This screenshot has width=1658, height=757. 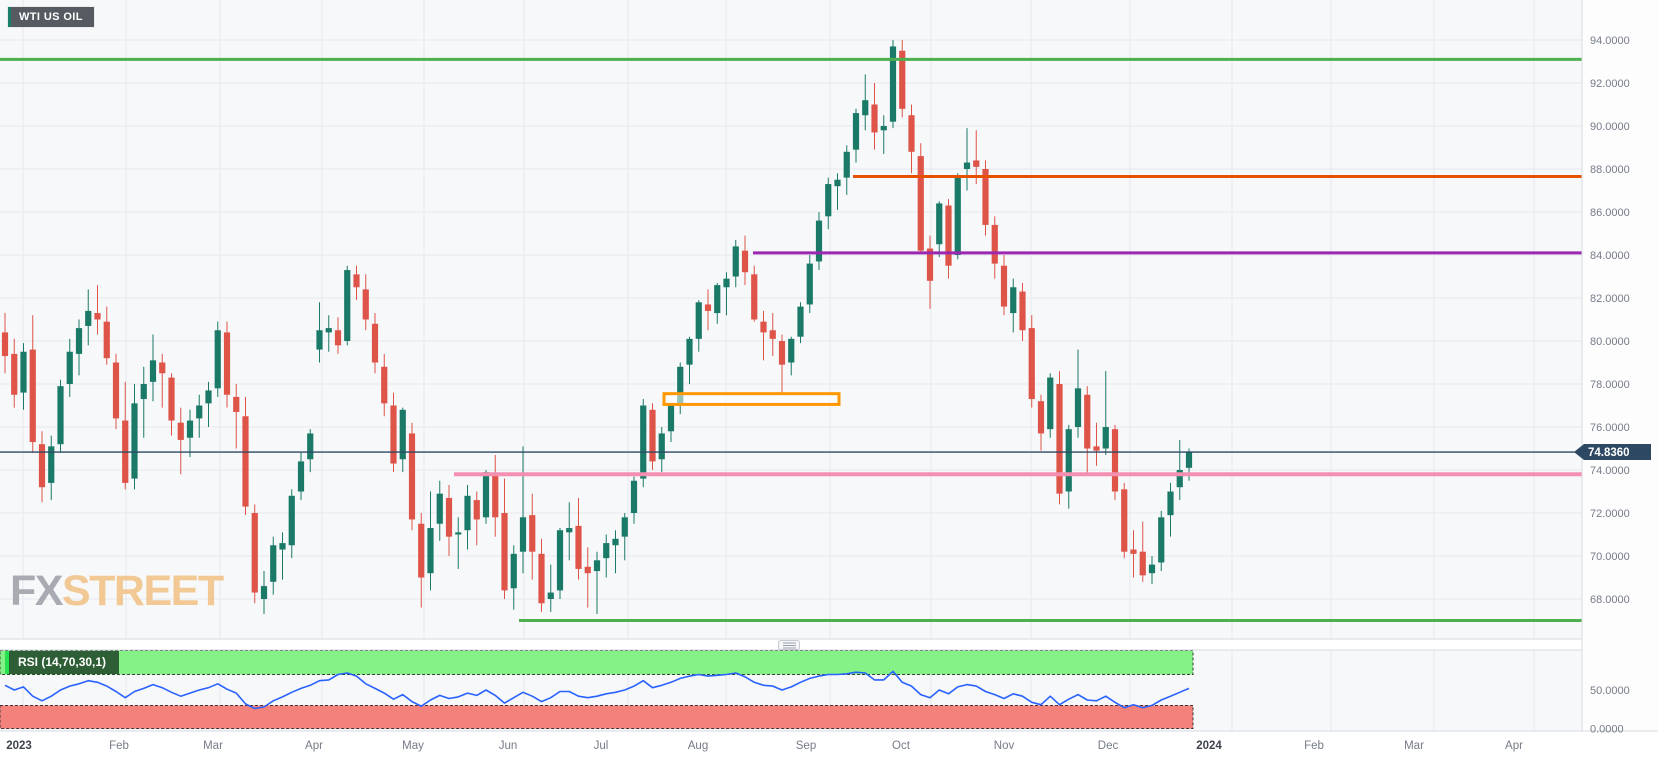 What do you see at coordinates (751, 399) in the screenshot?
I see `rectangle-zone` at bounding box center [751, 399].